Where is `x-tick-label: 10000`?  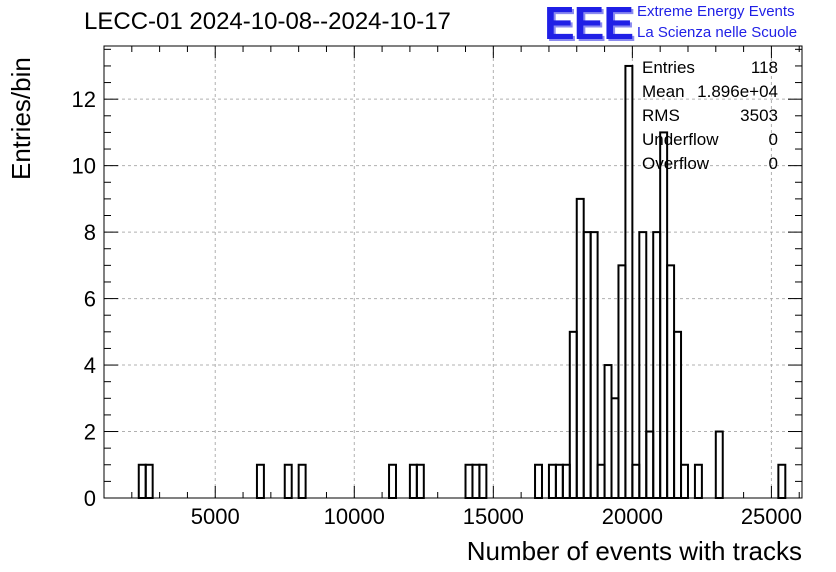 x-tick-label: 10000 is located at coordinates (354, 516).